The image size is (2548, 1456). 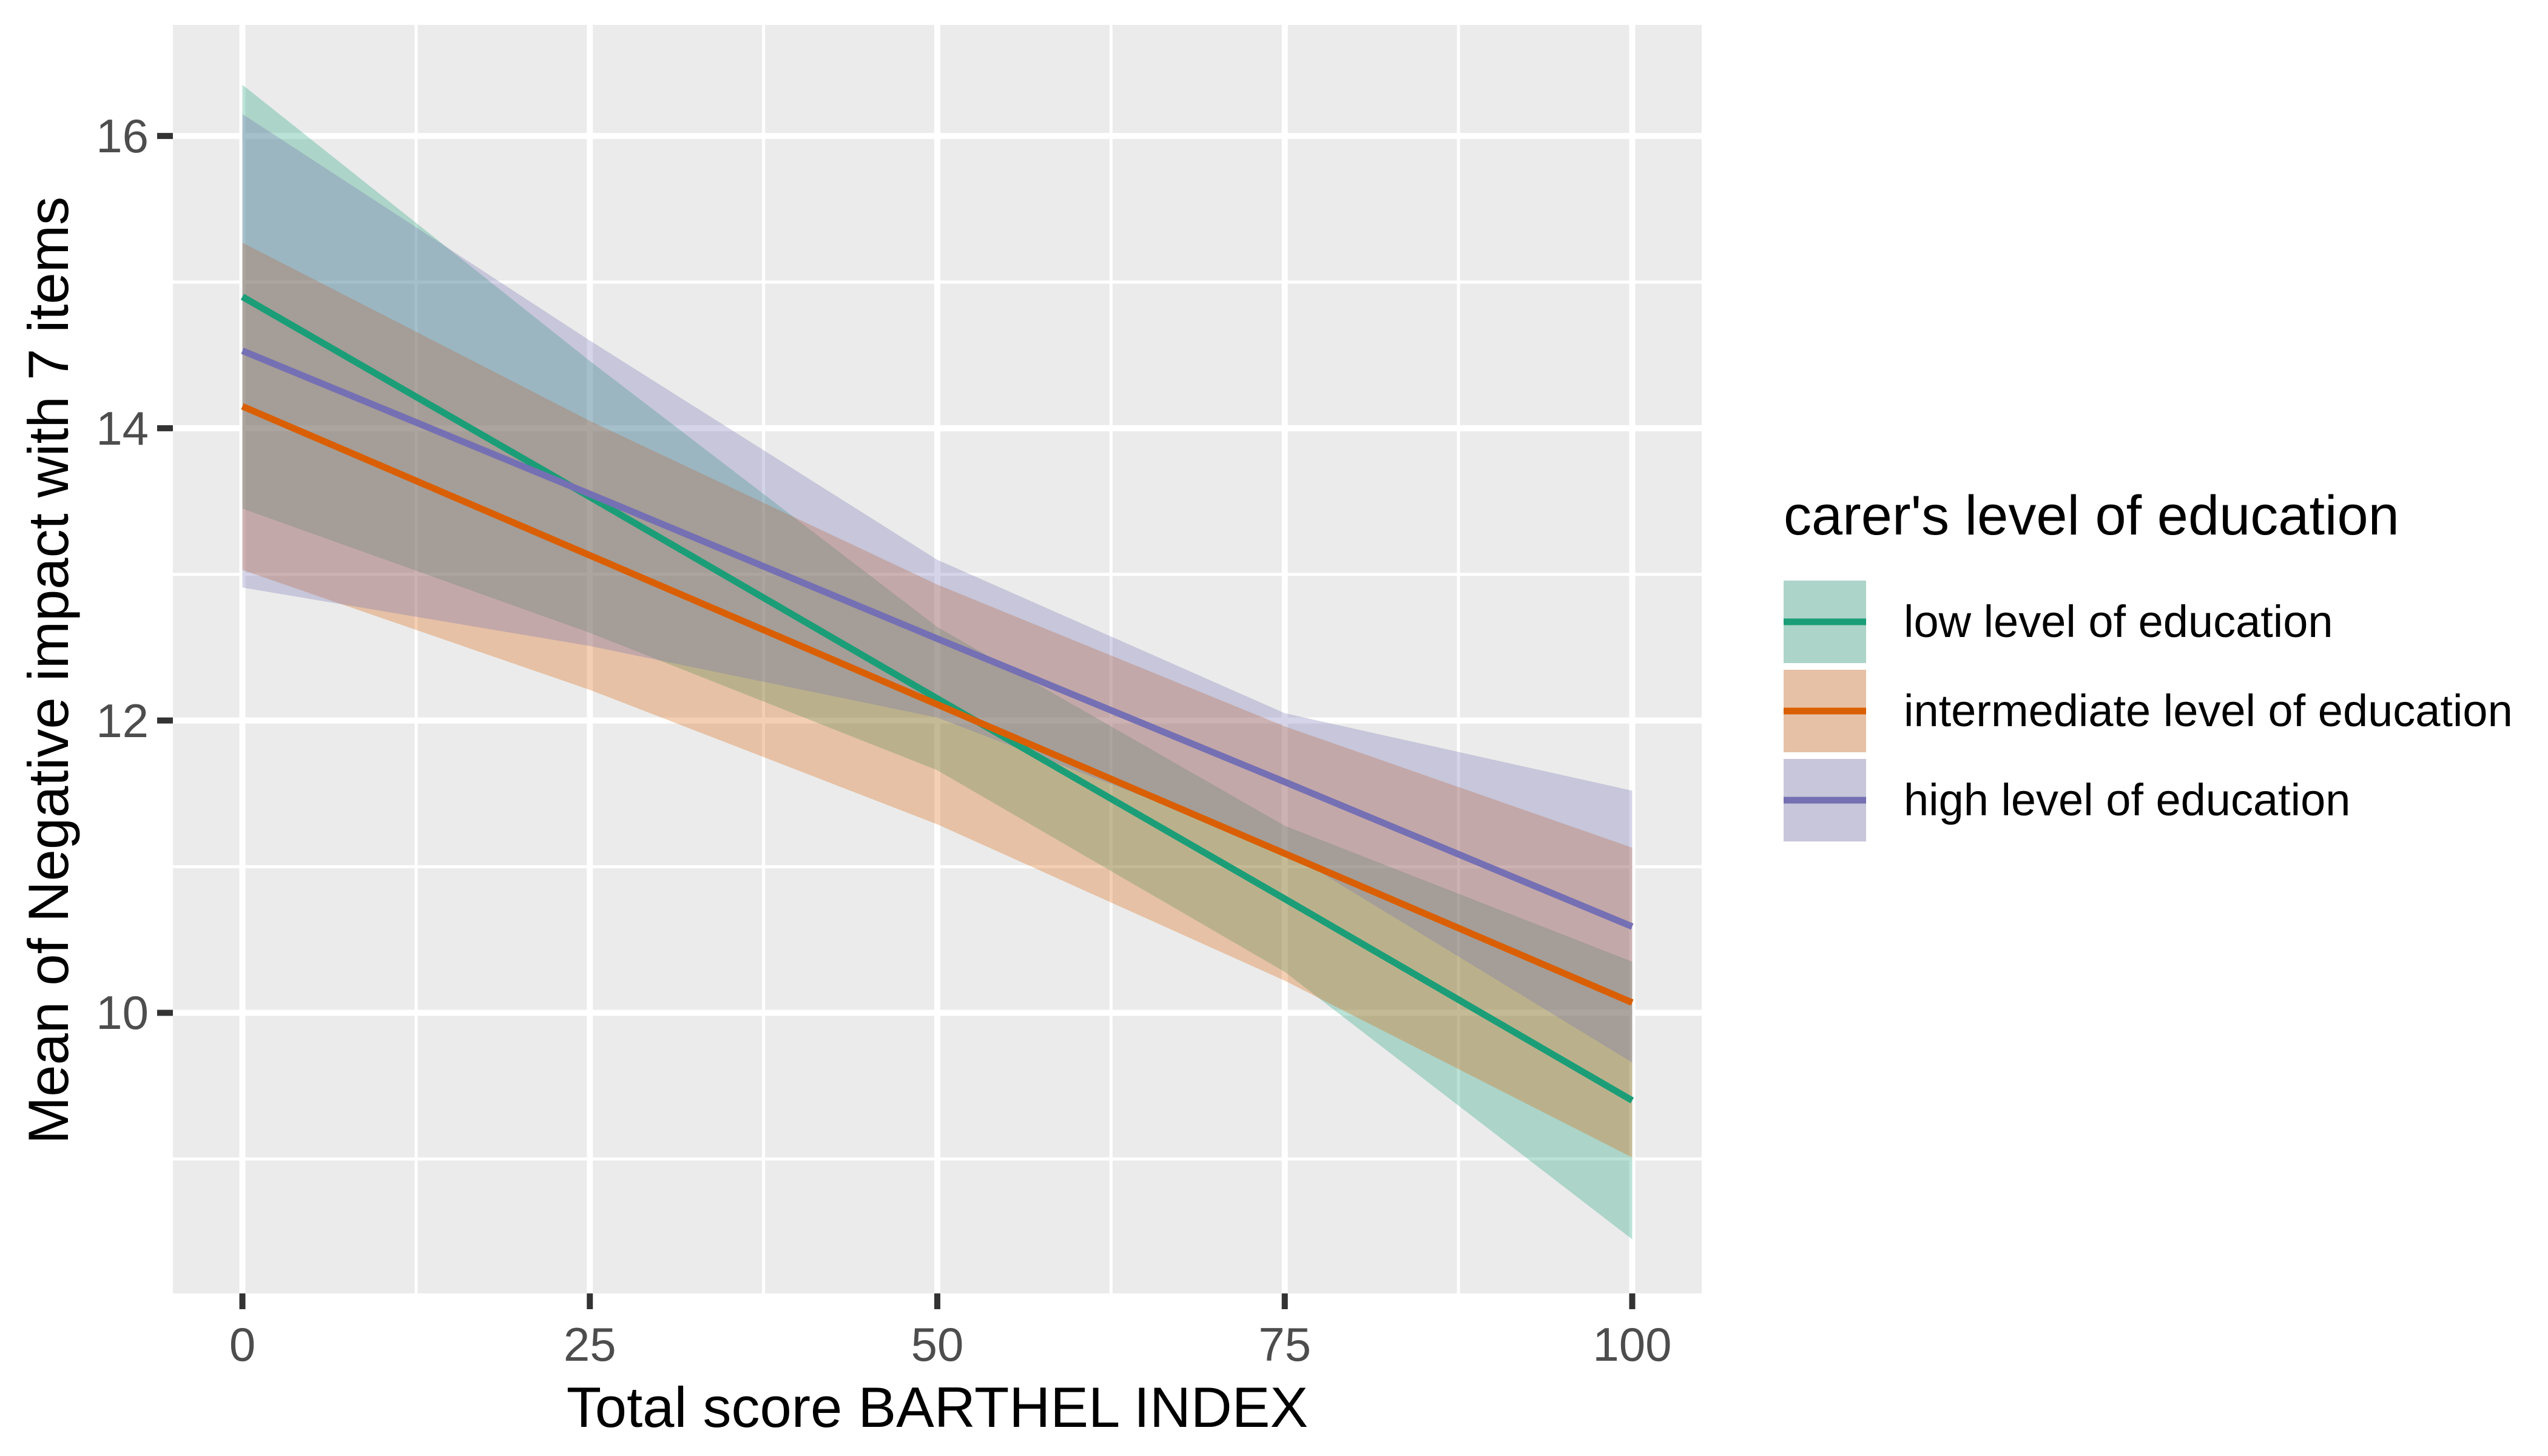 I want to click on legend-label-low: low level of education, so click(x=2118, y=621).